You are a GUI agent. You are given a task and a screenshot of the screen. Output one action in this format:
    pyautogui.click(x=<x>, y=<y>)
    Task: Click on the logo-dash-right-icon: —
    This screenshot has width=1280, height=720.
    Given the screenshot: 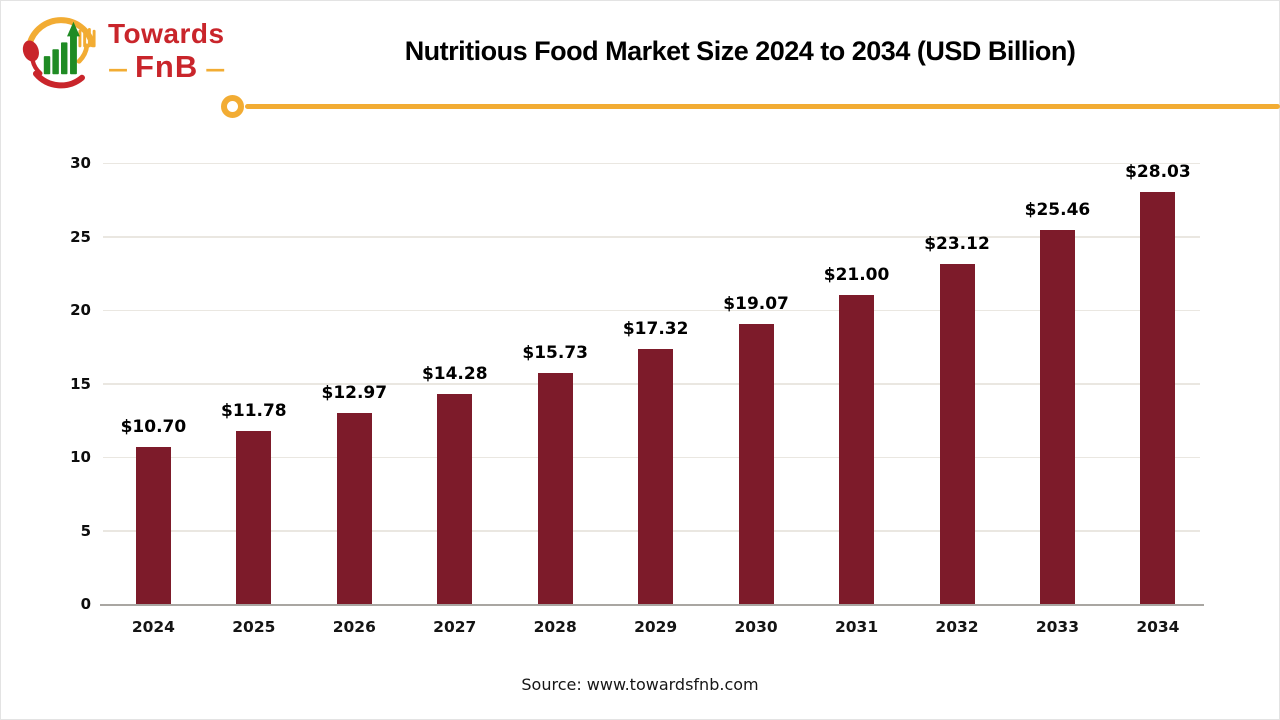 What is the action you would take?
    pyautogui.click(x=215, y=68)
    